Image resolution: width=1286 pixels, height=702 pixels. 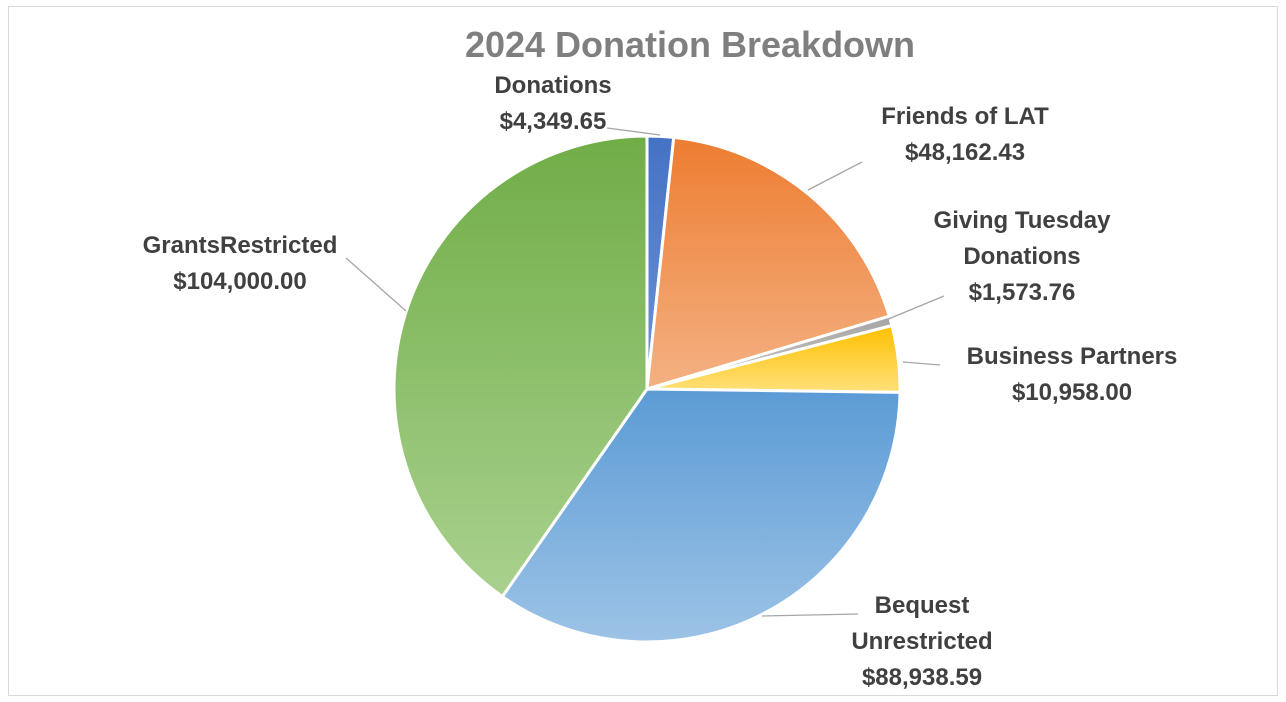 What do you see at coordinates (240, 263) in the screenshot?
I see `slice-label-5: GrantsRestricted $104,000.00` at bounding box center [240, 263].